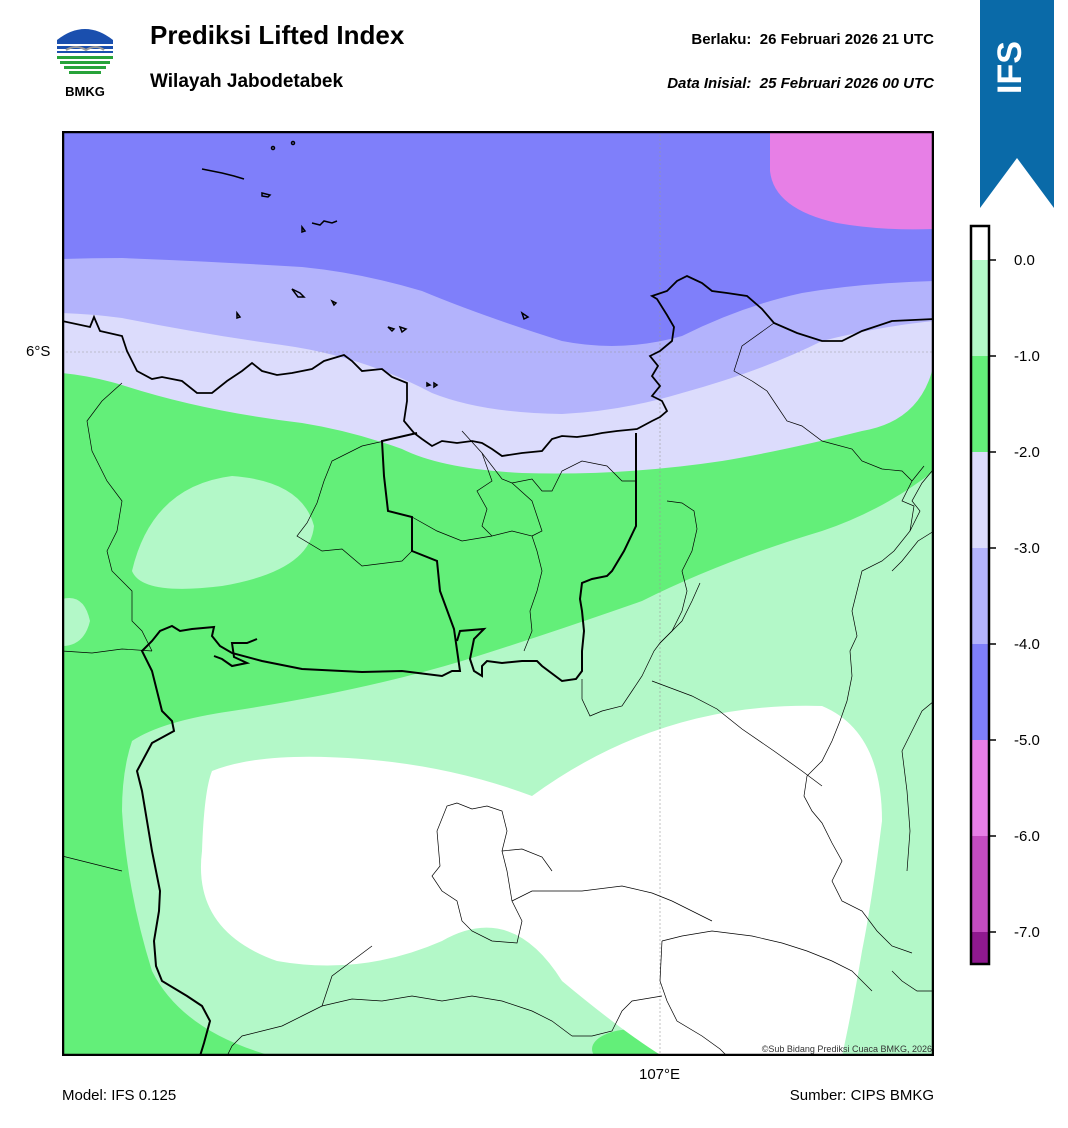 This screenshot has height=1128, width=1068. I want to click on lon-label: 107°E, so click(660, 1074).